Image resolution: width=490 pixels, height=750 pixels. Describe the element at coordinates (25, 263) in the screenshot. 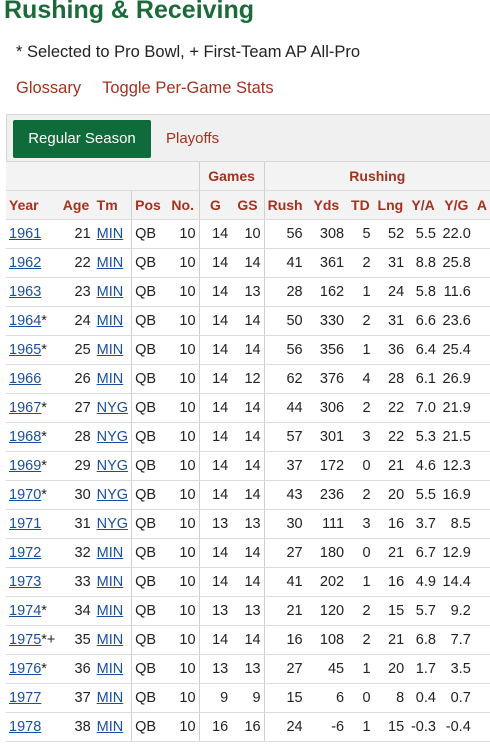

I see `year-link: 1962` at that location.